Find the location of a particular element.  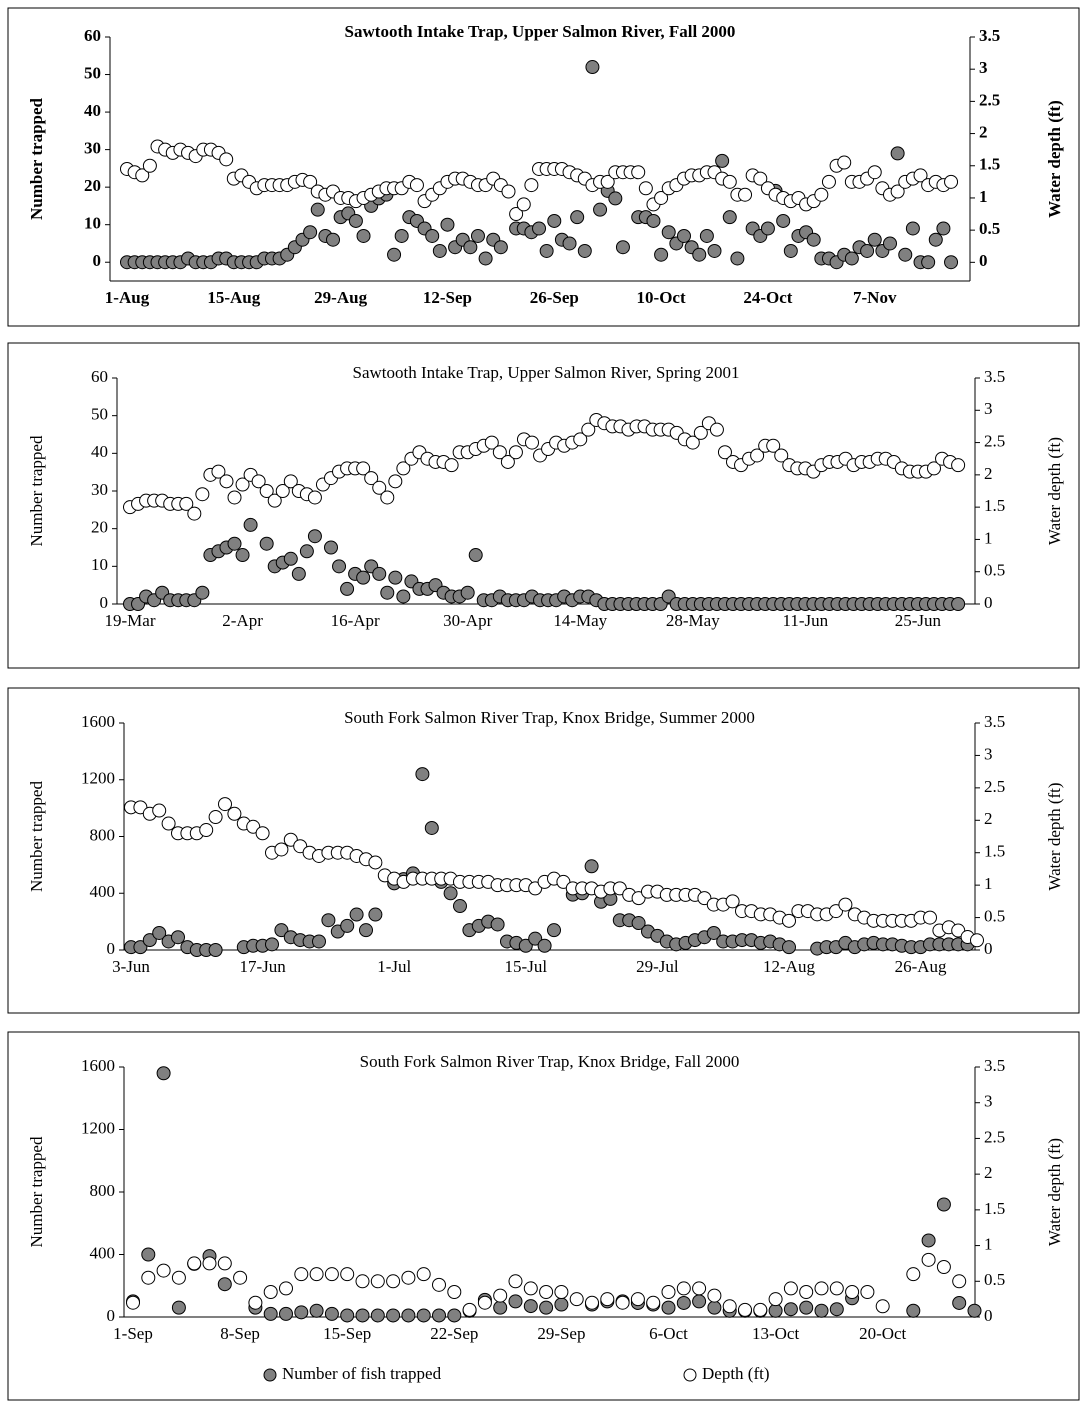

y2-tick-label: 3 is located at coordinates (983, 67).